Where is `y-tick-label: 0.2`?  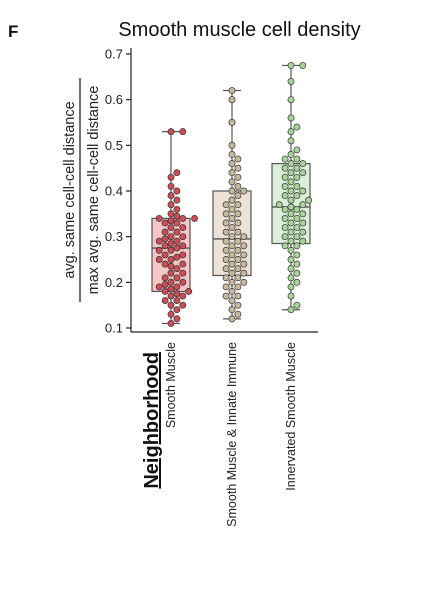
y-tick-label: 0.2 is located at coordinates (114, 282).